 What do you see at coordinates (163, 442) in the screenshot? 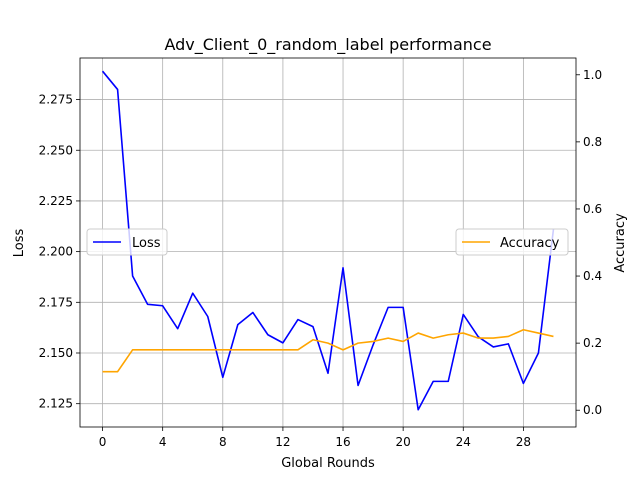
I see `x-tick-label: 4` at bounding box center [163, 442].